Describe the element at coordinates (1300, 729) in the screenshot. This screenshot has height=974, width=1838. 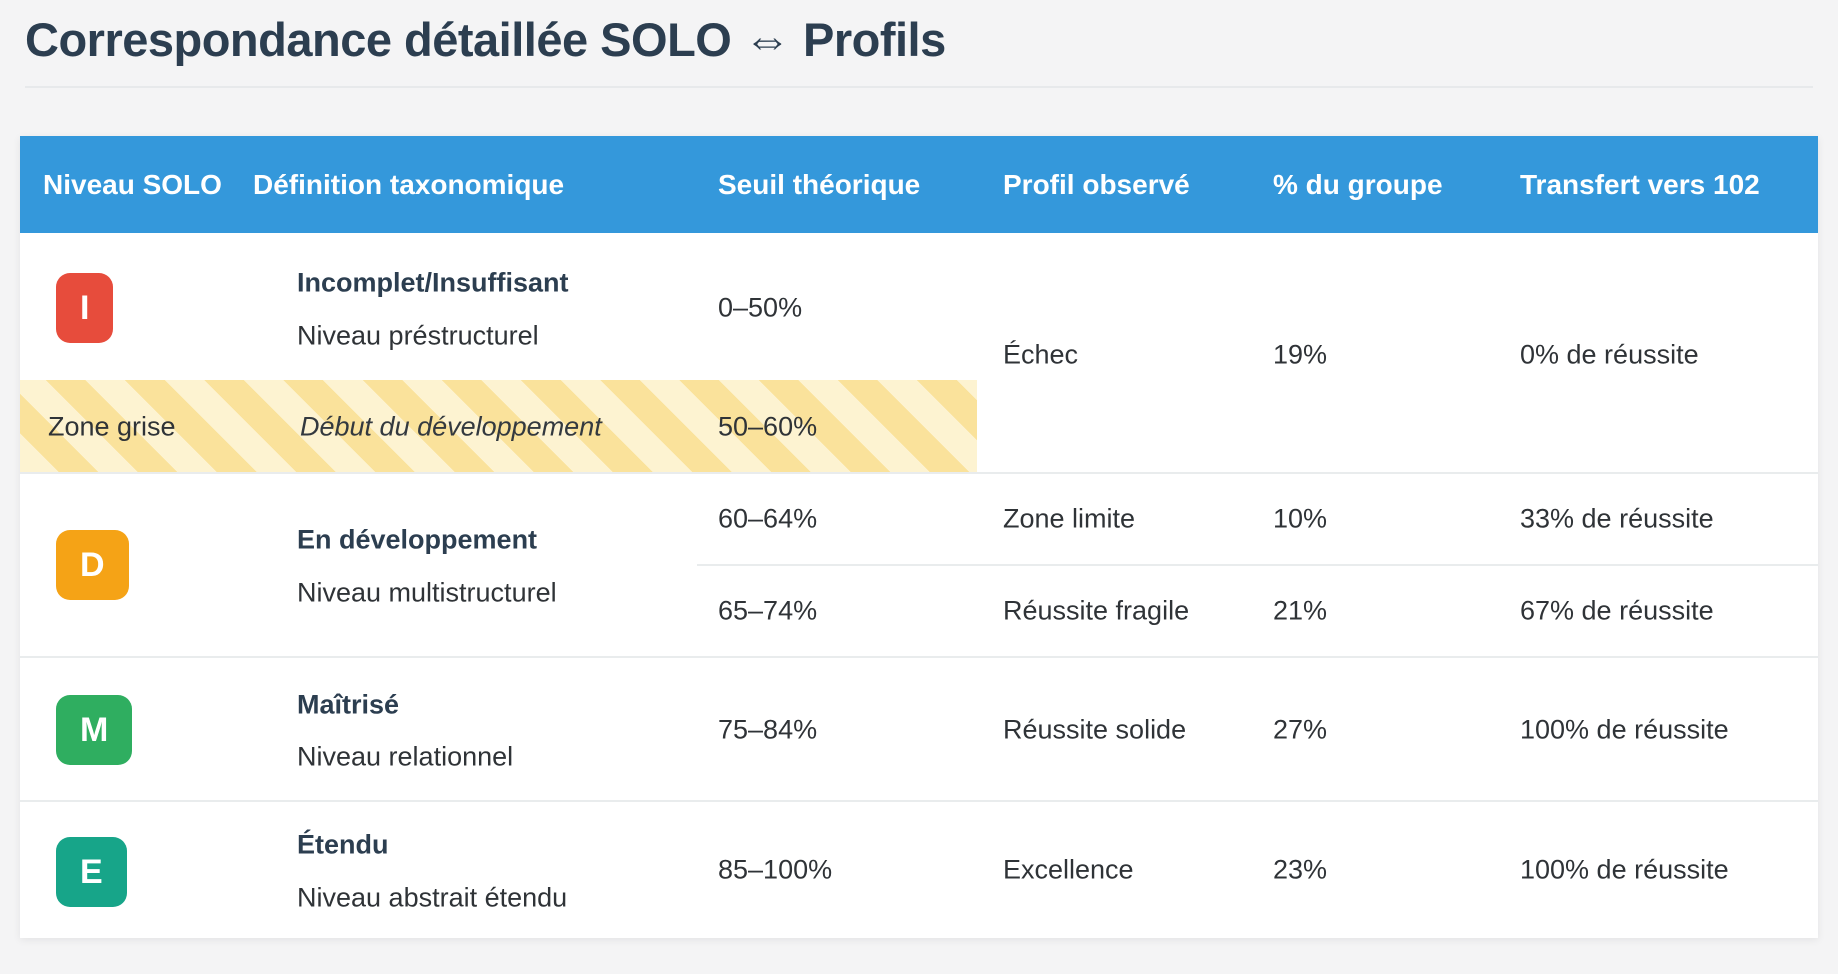
I see `pct-groupe-value: 27%` at that location.